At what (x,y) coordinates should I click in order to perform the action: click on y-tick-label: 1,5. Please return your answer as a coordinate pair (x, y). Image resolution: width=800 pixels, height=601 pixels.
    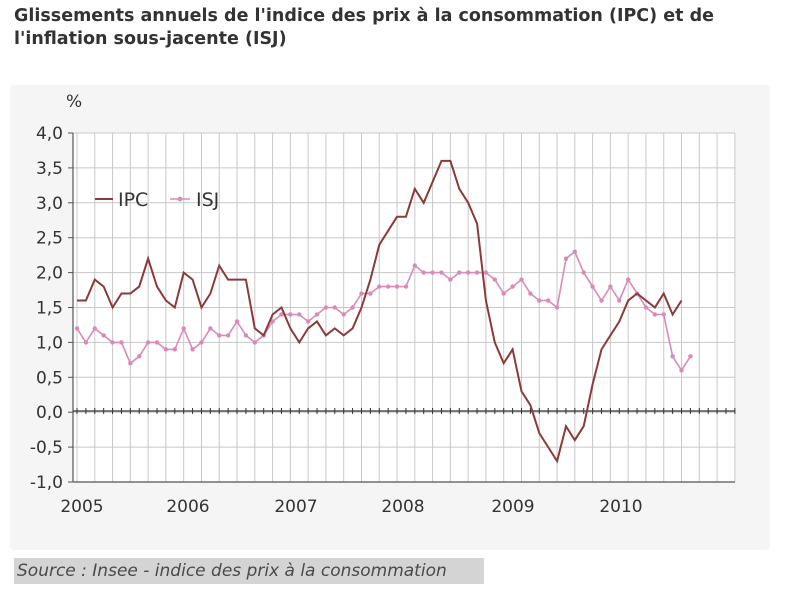
    Looking at the image, I should click on (49, 309).